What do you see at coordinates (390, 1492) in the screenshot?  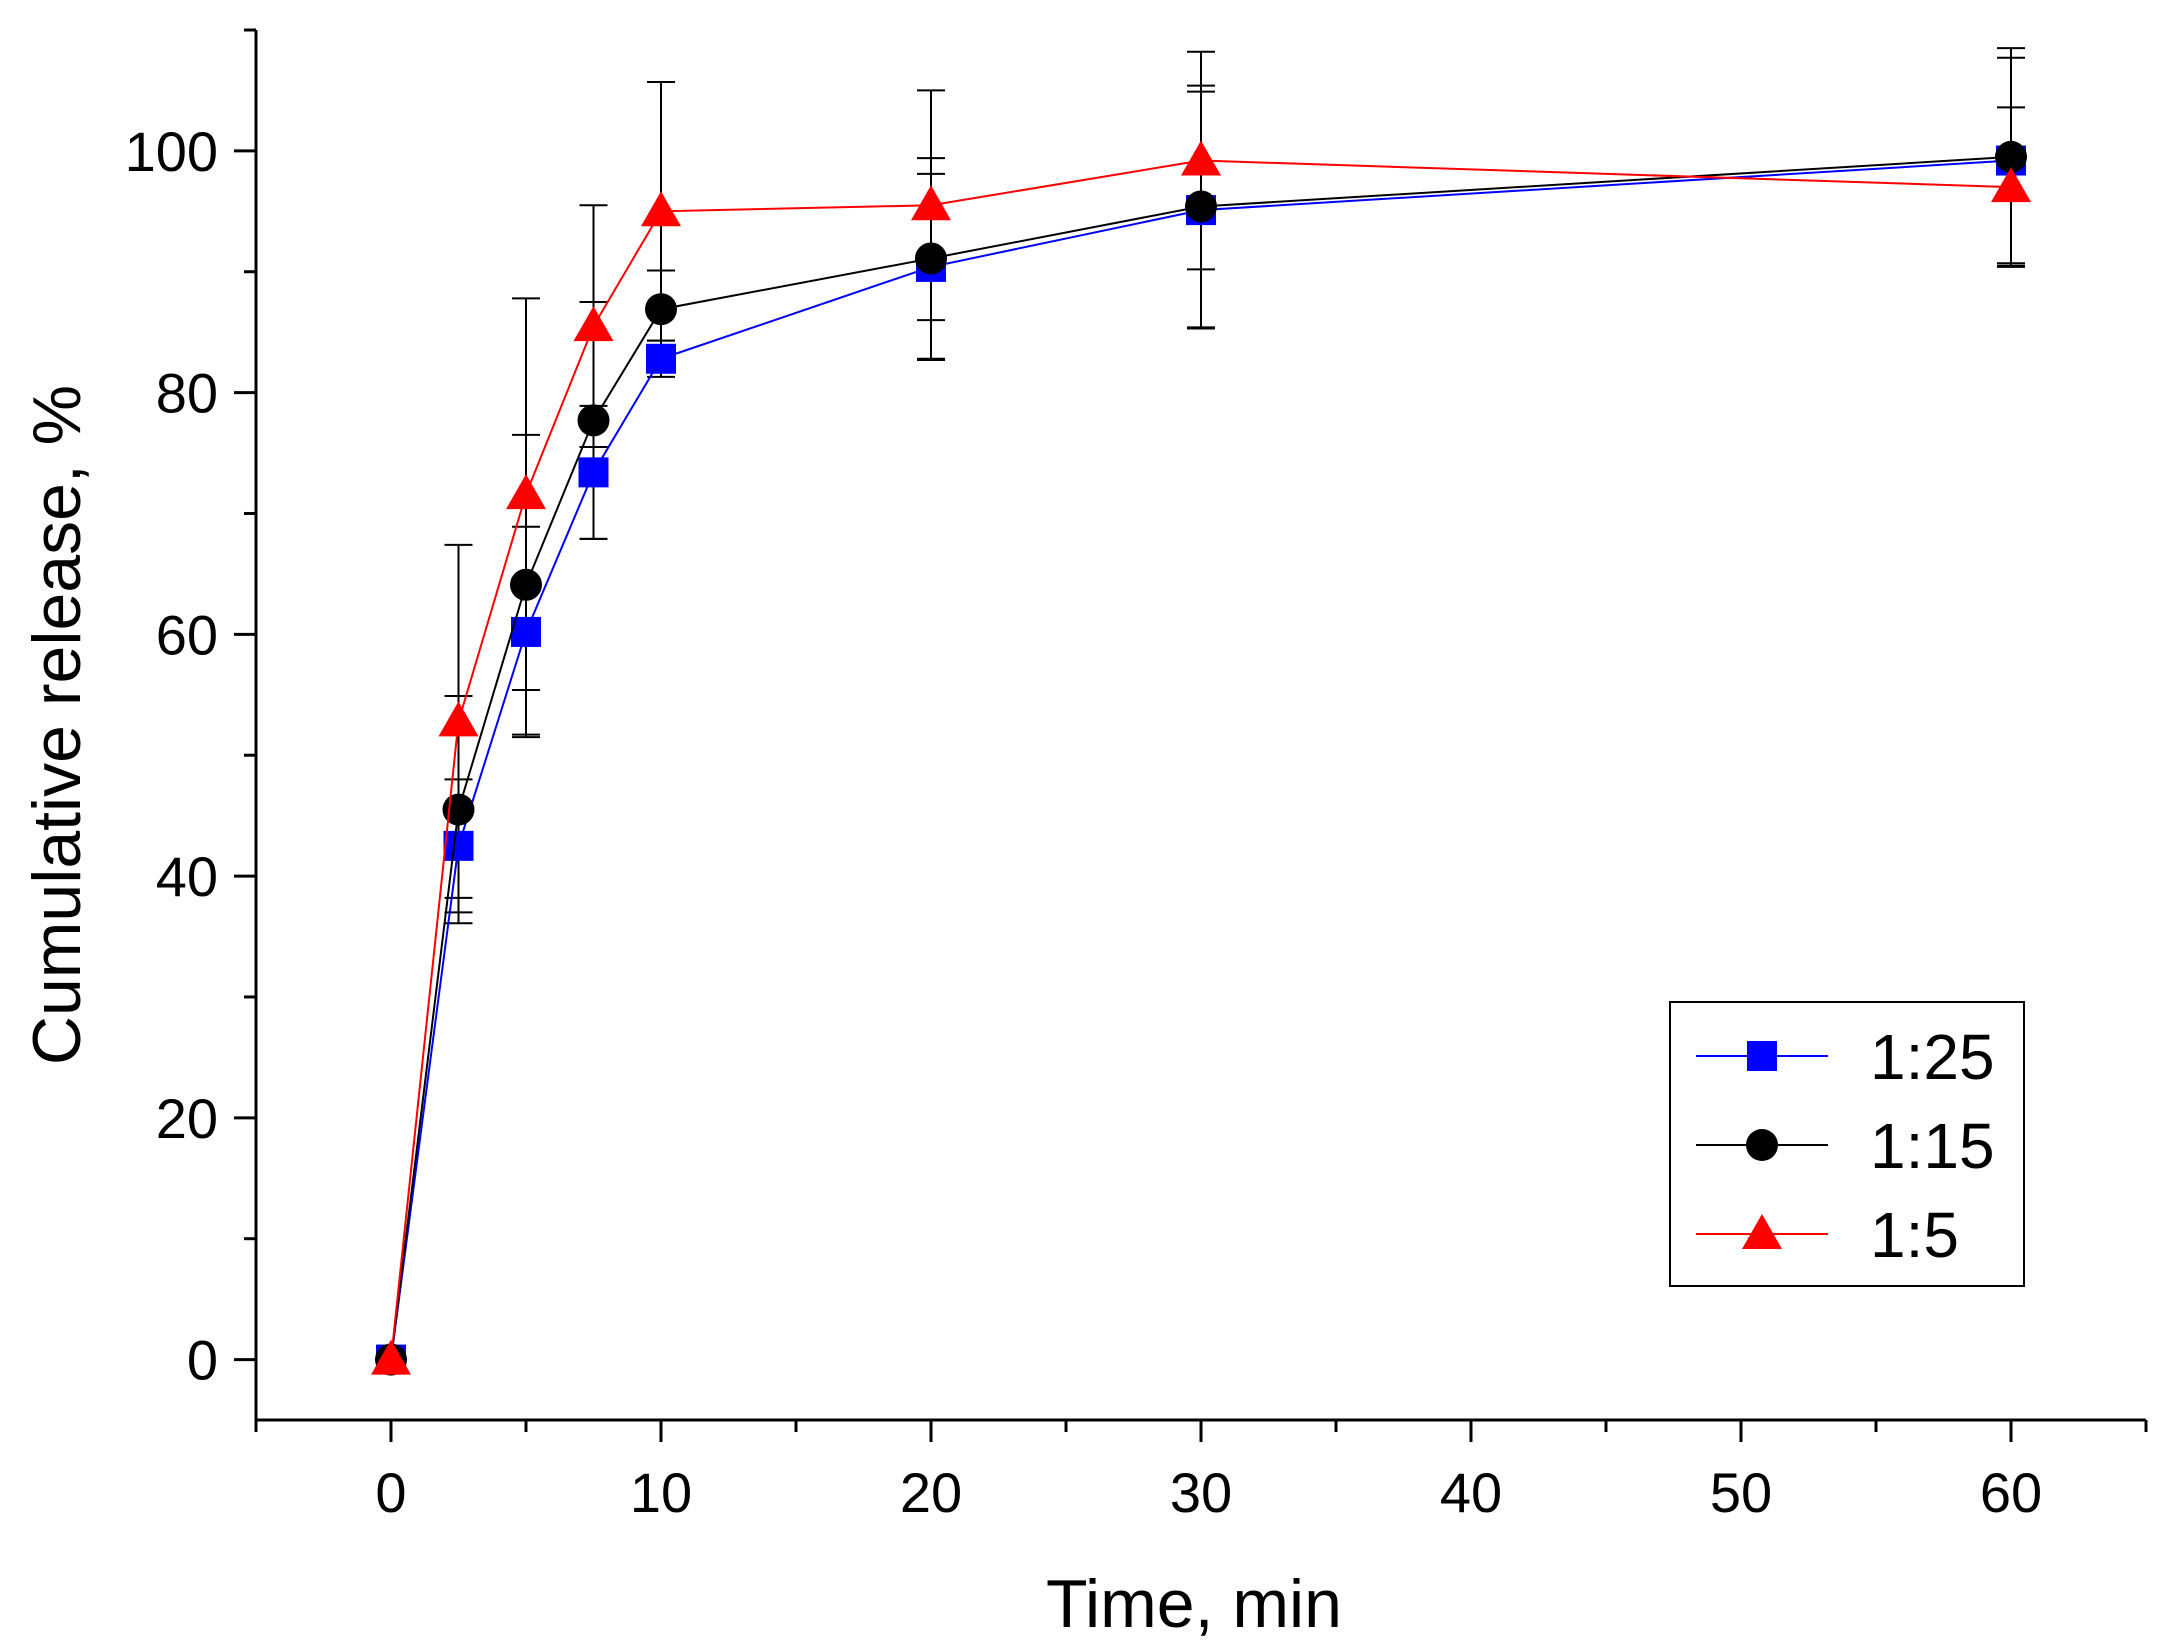 I see `x-tick-label: 0` at bounding box center [390, 1492].